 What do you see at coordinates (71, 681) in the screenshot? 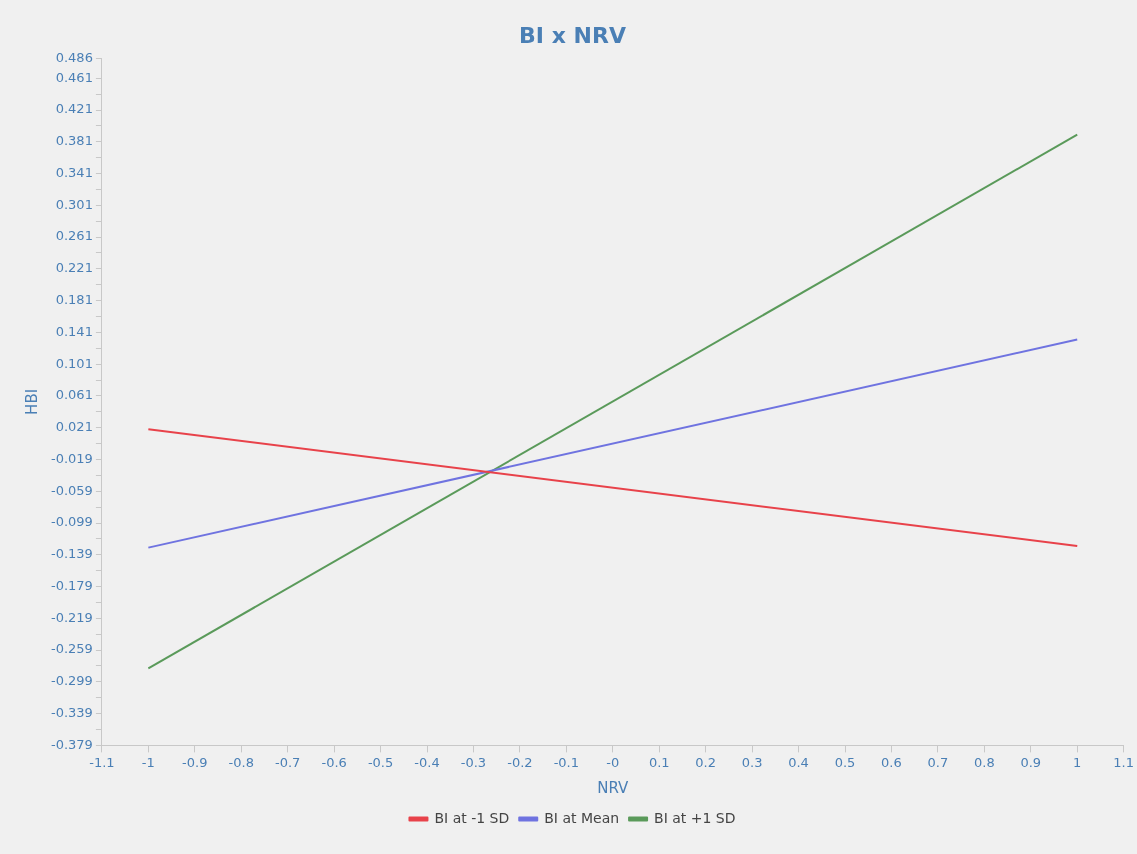
I see `y-tick-label: -0.299` at bounding box center [71, 681].